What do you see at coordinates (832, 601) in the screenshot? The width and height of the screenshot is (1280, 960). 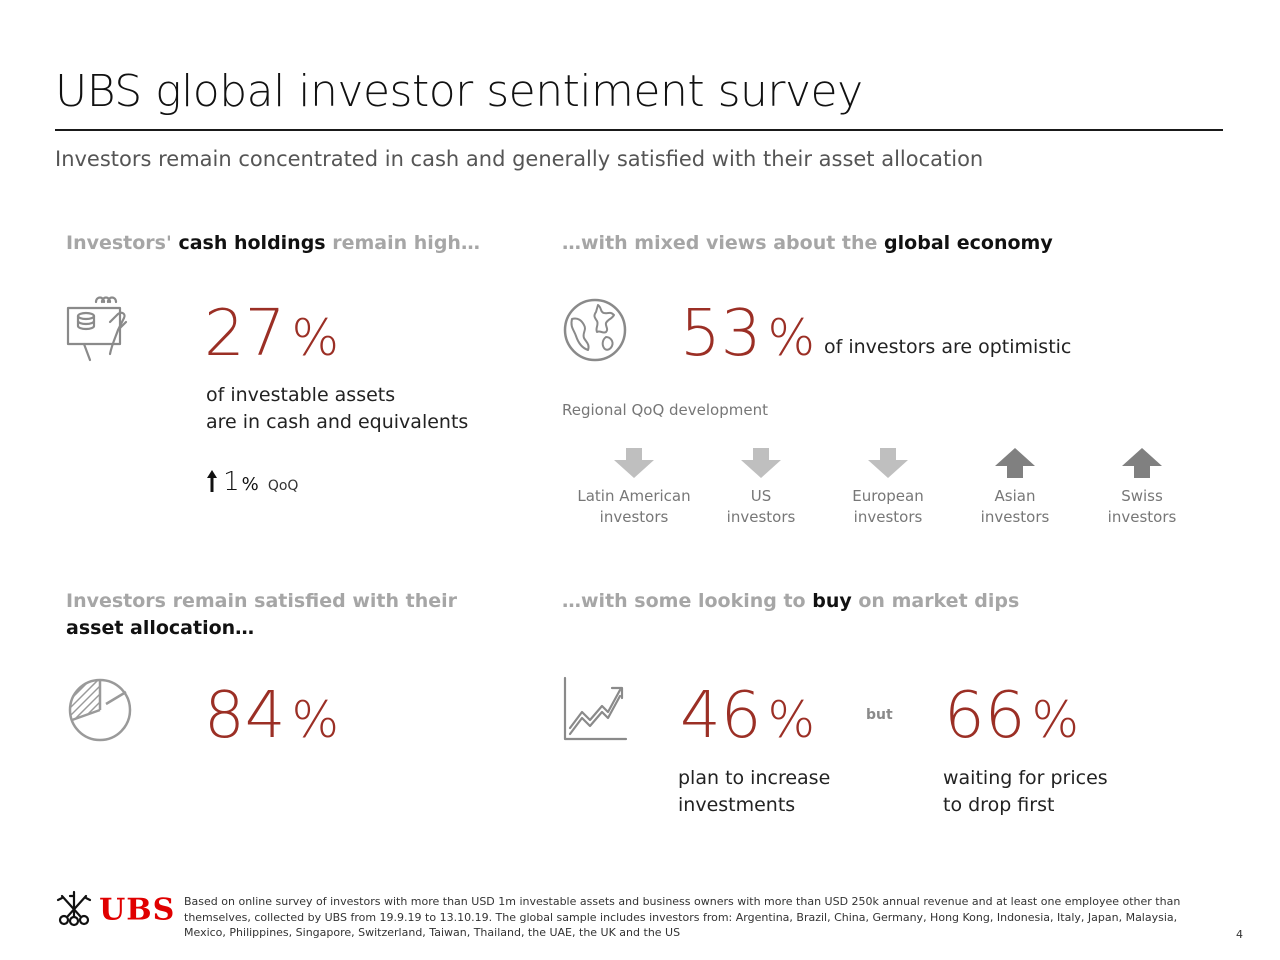 I see `buy-heading-em: buy` at bounding box center [832, 601].